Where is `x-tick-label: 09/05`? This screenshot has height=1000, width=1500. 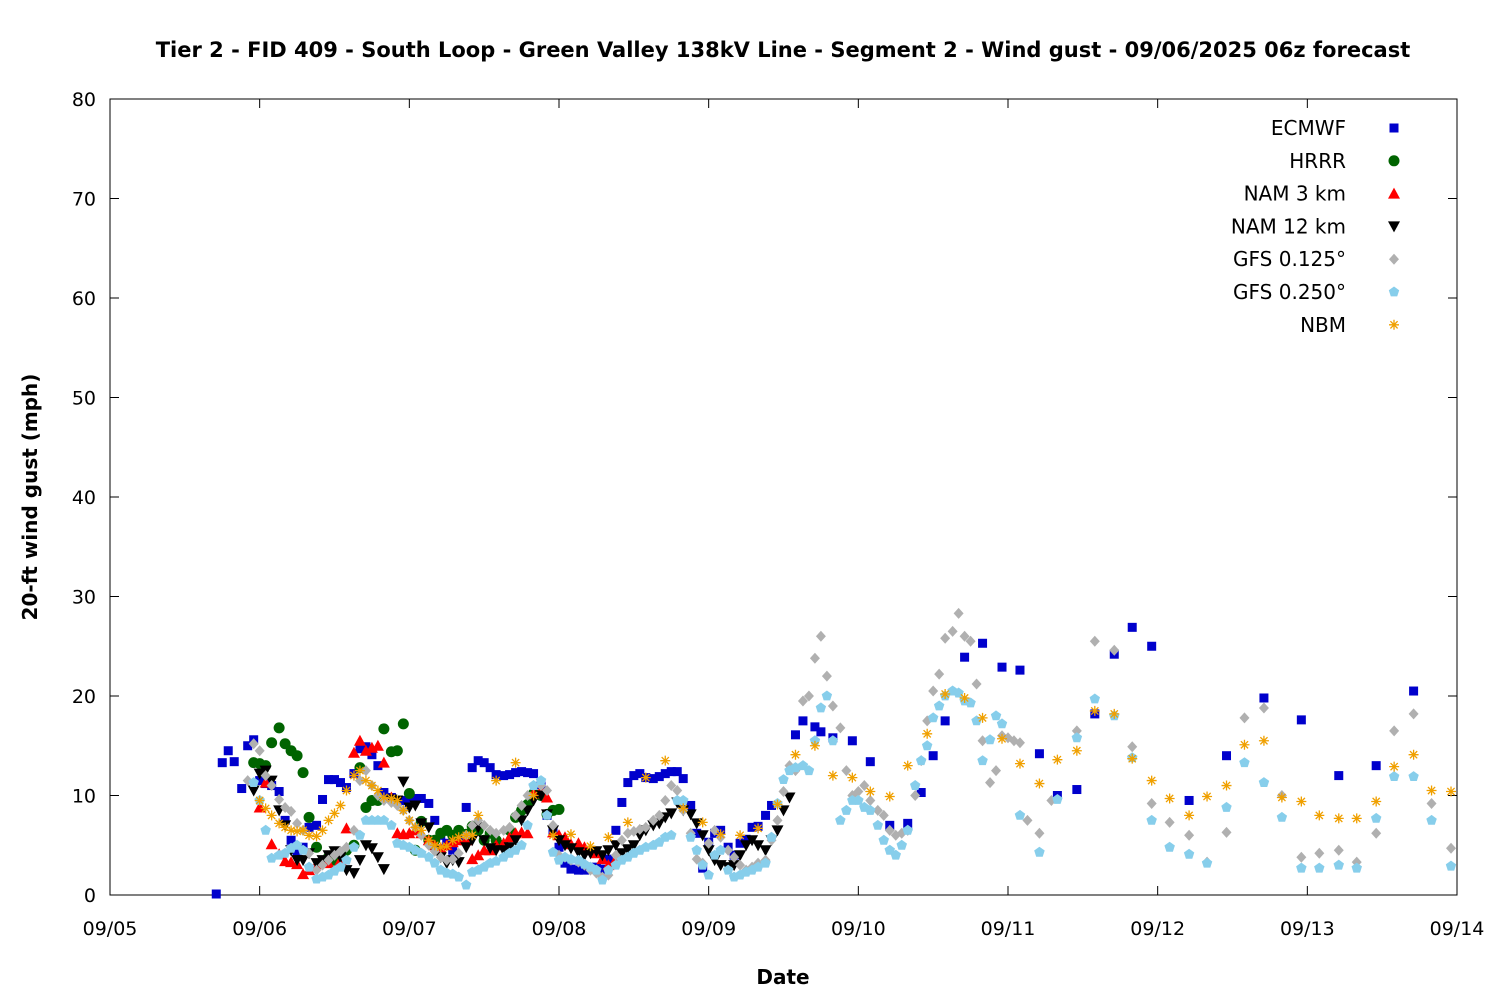 x-tick-label: 09/05 is located at coordinates (110, 929).